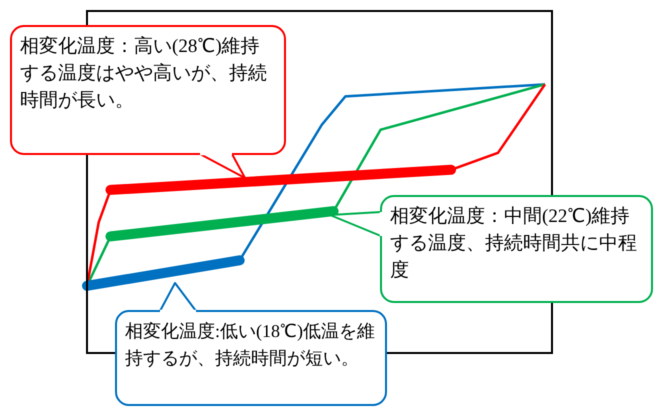 Image resolution: width=655 pixels, height=409 pixels. I want to click on annotation: 相変化温度:低い(18℃)低温を維持するが、持続時間が短い。, so click(251, 358).